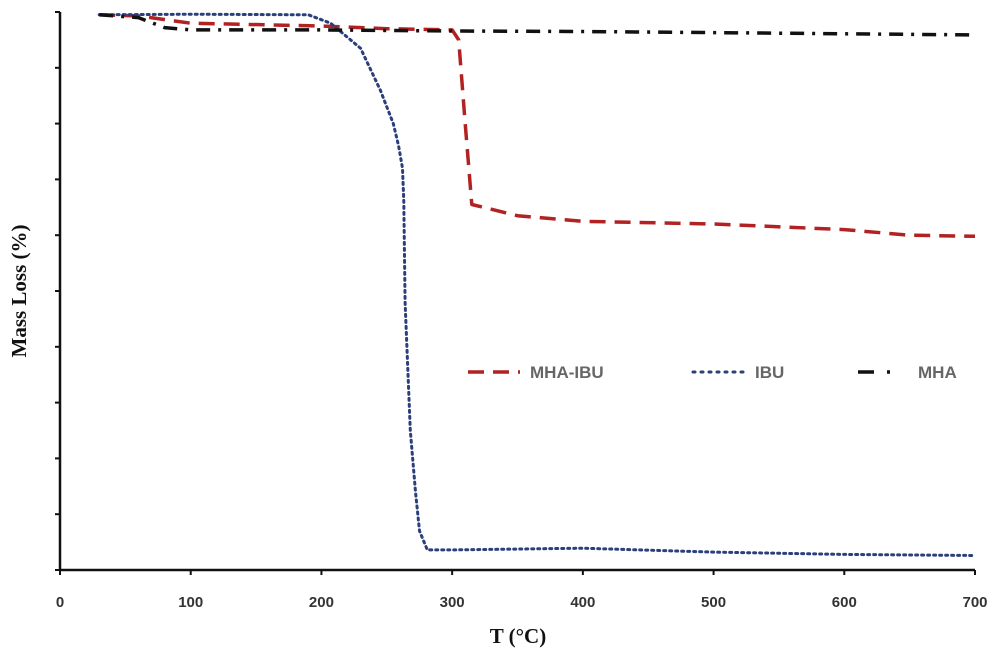 The width and height of the screenshot is (1000, 651). Describe the element at coordinates (844, 602) in the screenshot. I see `x-tick-label: 600` at that location.